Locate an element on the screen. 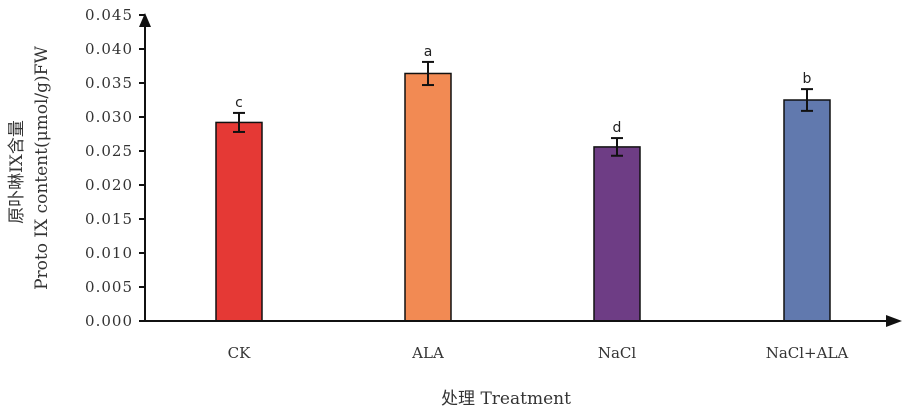  x-category-label: NaCl is located at coordinates (617, 353).